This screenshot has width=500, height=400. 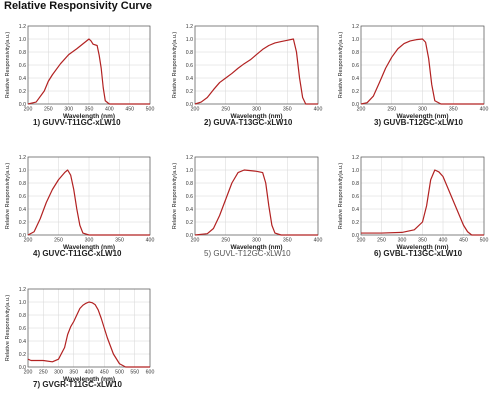 I want to click on chart-caption: 4) GUVC-T11GC-xLW10, so click(x=77, y=253).